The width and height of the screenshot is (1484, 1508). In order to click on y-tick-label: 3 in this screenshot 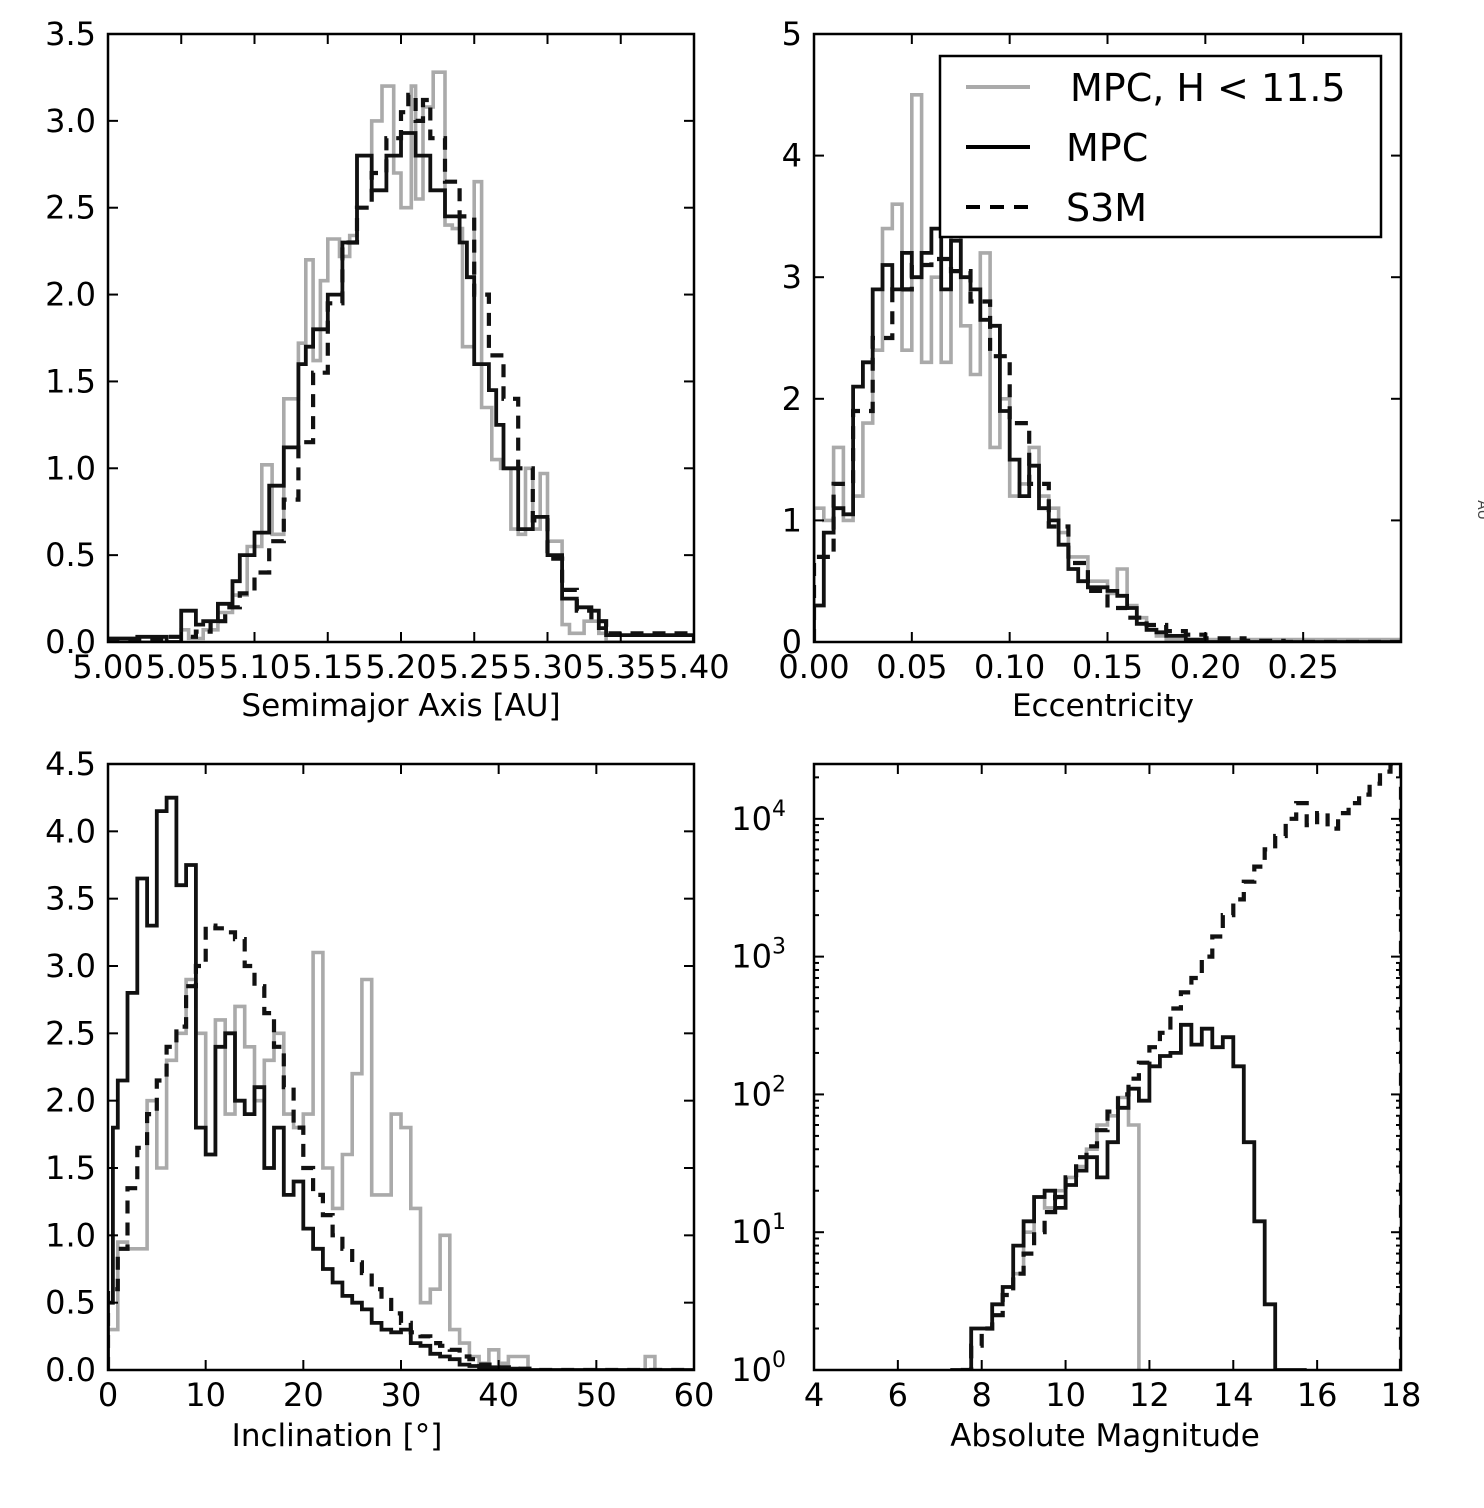, I will do `click(792, 277)`.